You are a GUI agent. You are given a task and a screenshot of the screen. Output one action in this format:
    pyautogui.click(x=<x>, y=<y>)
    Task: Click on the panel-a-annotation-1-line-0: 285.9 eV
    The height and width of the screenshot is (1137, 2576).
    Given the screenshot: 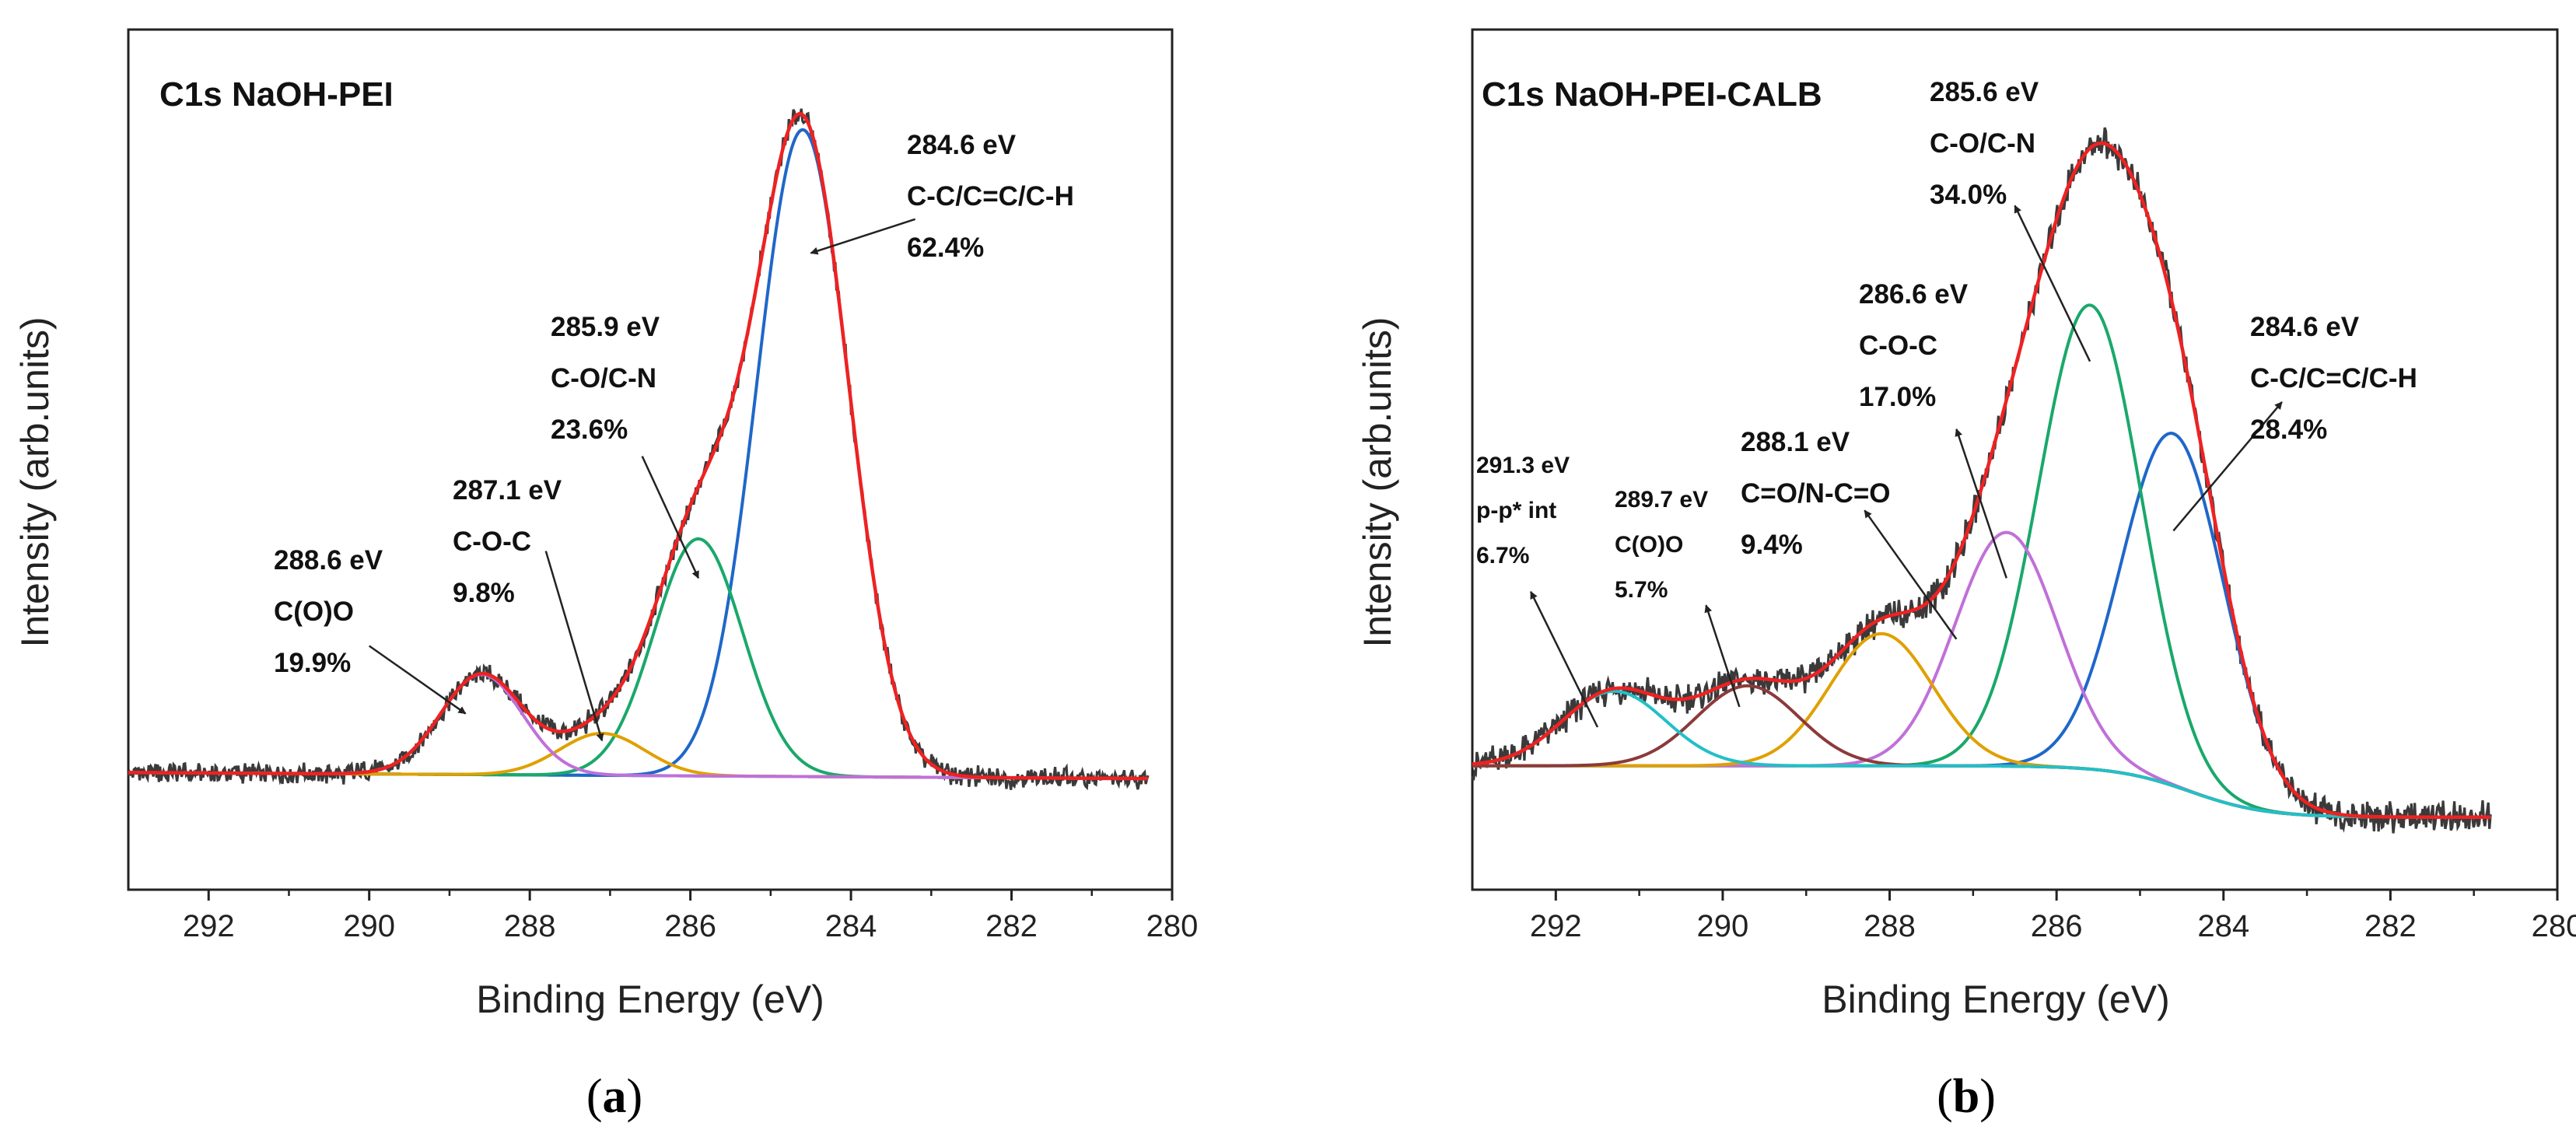 What is the action you would take?
    pyautogui.click(x=606, y=327)
    